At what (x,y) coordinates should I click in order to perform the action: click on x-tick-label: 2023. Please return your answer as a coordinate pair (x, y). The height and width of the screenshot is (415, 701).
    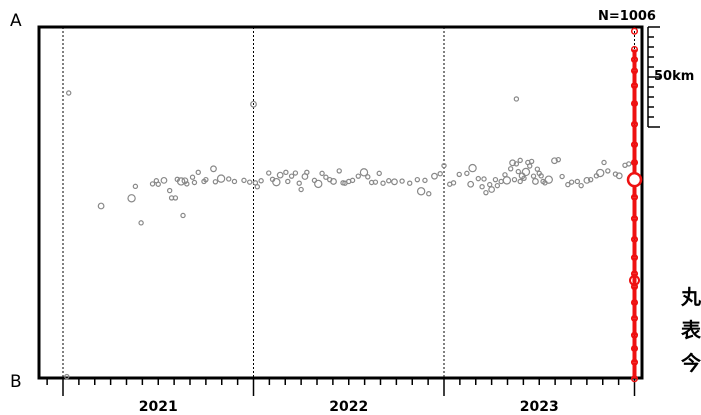
    Looking at the image, I should click on (539, 407).